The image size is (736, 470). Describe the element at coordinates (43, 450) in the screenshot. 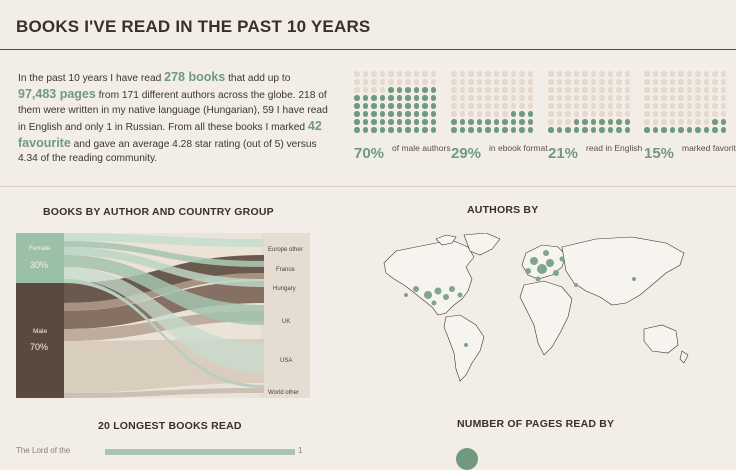

I see `book-label: The Lord of the` at that location.